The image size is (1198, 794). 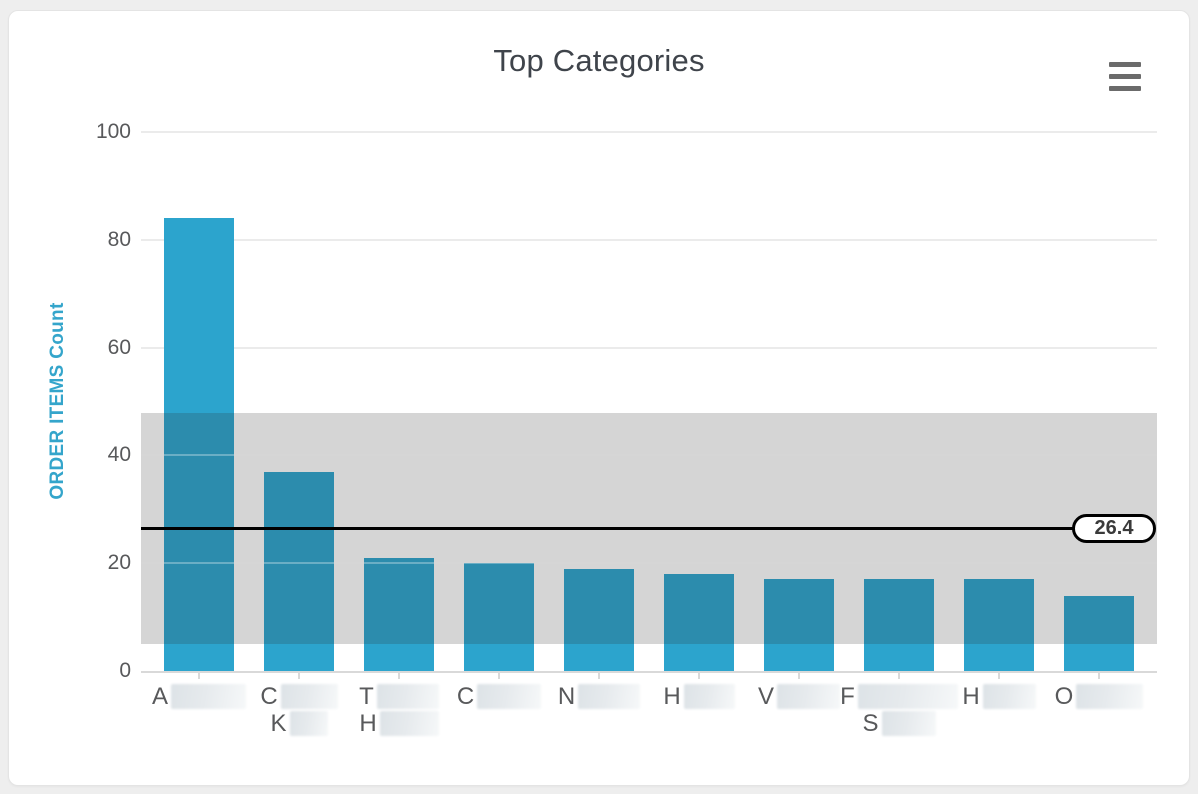 I want to click on x-axis-label-text: K, so click(x=278, y=723).